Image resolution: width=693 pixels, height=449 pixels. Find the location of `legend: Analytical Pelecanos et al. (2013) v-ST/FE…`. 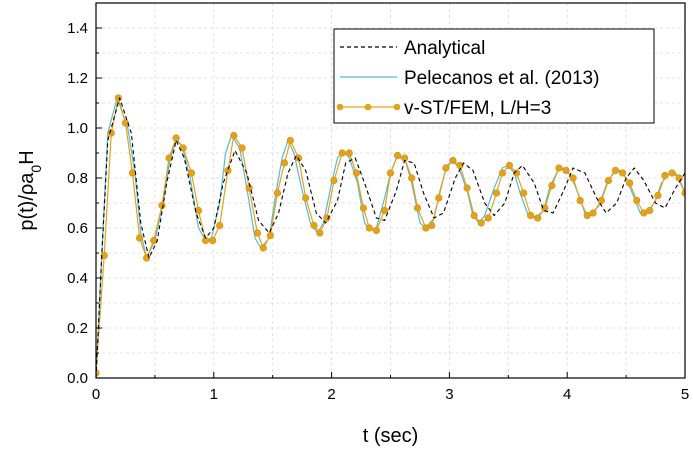

legend: Analytical Pelecanos et al. (2013) v-ST/FE… is located at coordinates (494, 76).